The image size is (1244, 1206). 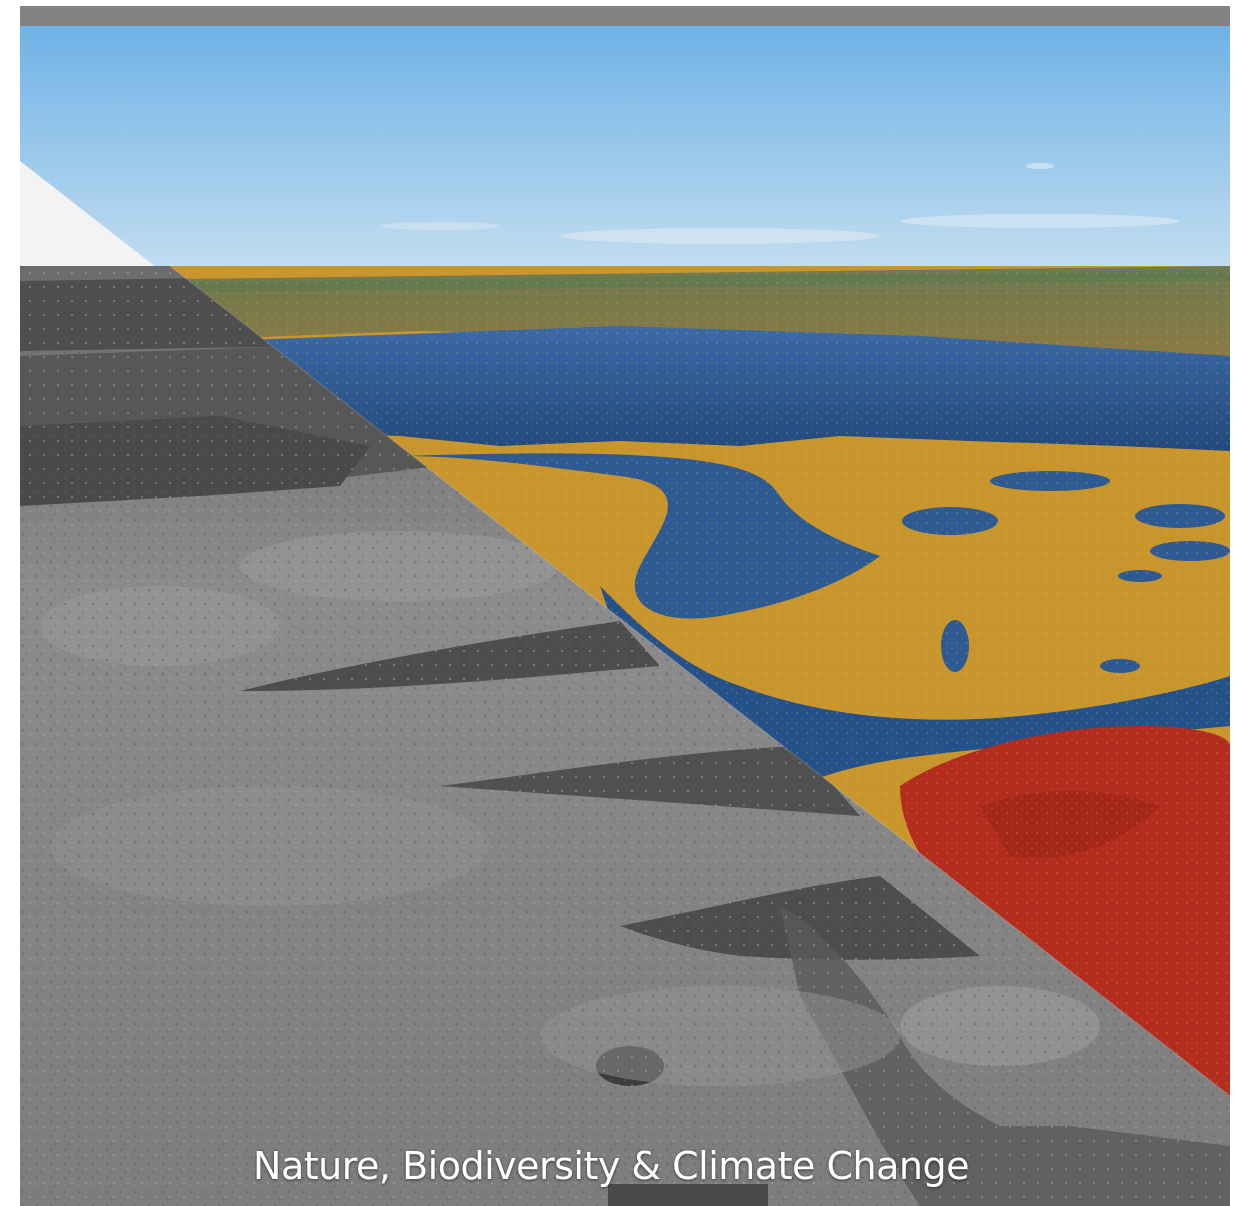 I want to click on top-banner-bar, so click(x=625, y=16).